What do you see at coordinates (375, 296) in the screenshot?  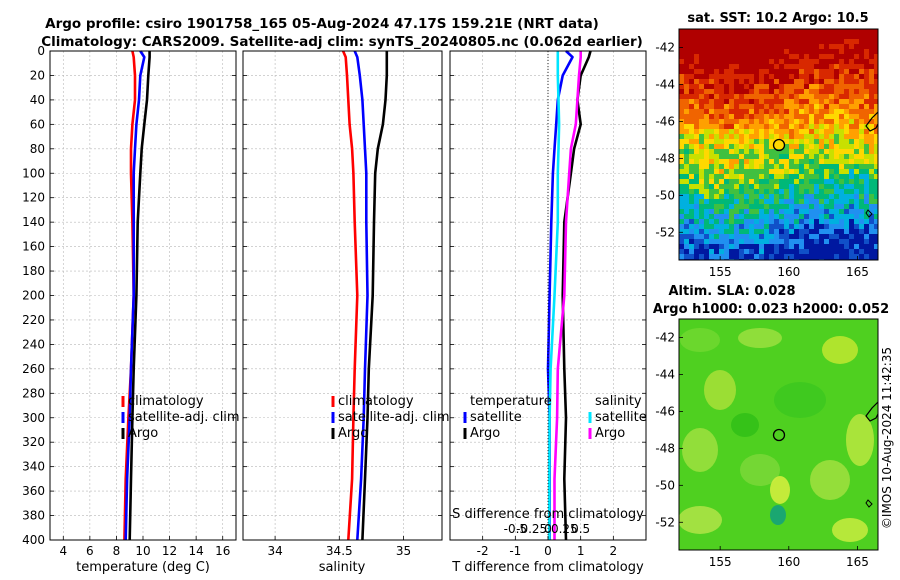 I see `series-line-argo` at bounding box center [375, 296].